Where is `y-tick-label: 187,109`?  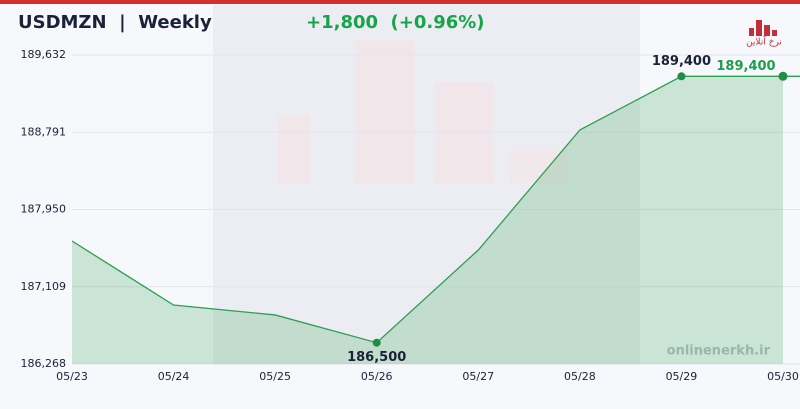
y-tick-label: 187,109 is located at coordinates (44, 286).